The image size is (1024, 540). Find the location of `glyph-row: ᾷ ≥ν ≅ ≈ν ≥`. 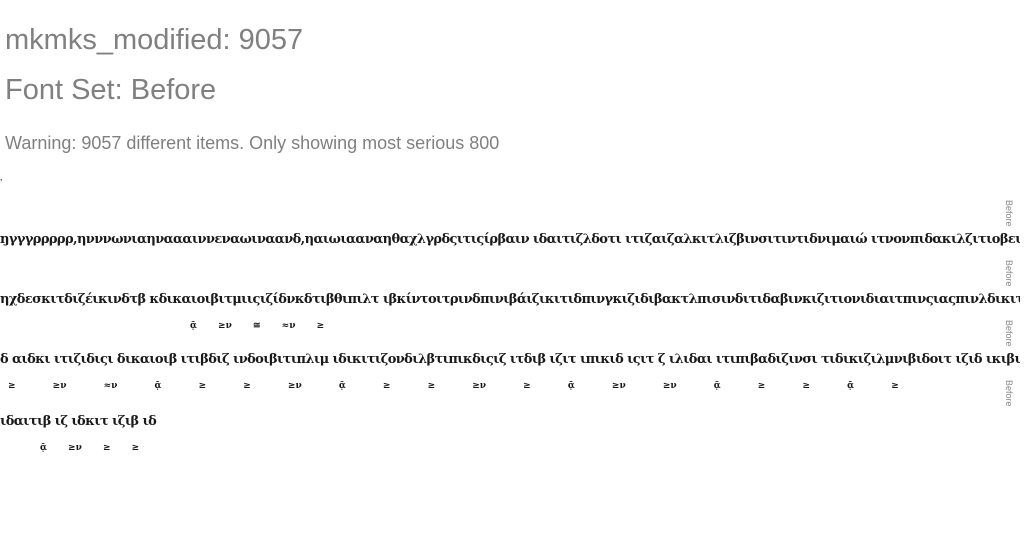

glyph-row: ᾷ ≥ν ≅ ≈ν ≥ is located at coordinates (257, 326).